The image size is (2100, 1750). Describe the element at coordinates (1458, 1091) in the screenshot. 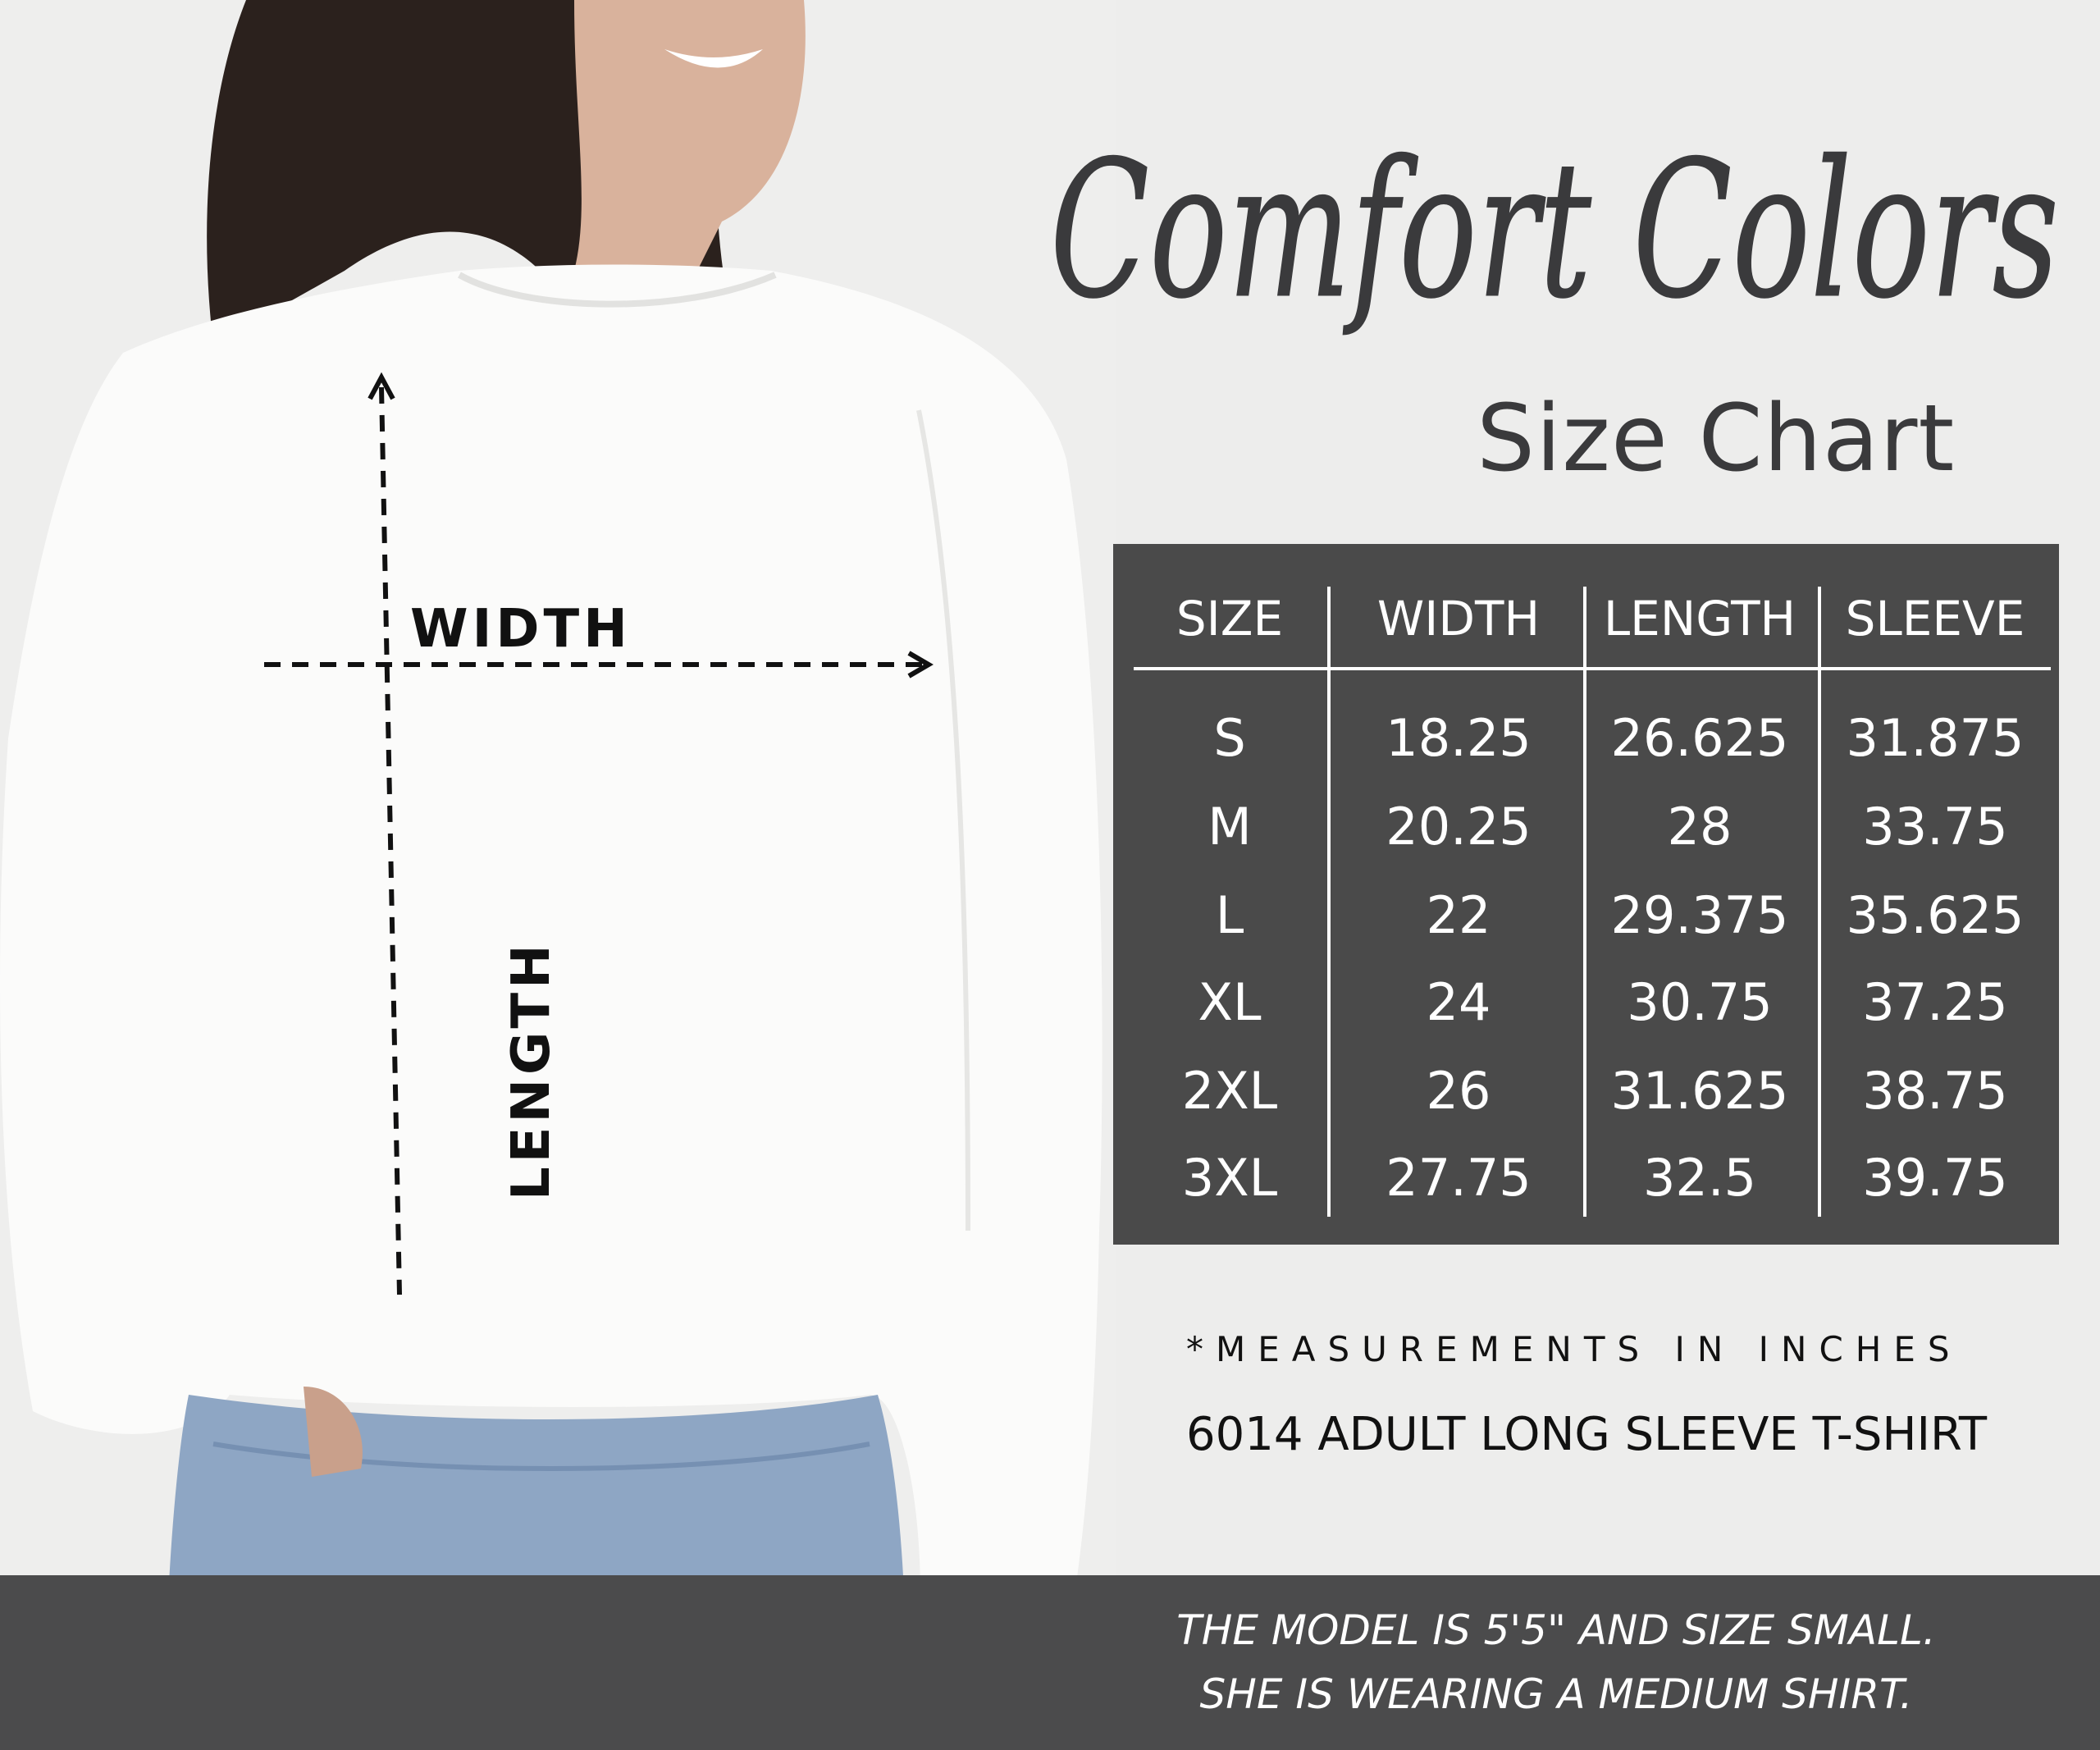

I see `table-cell-width: 26` at that location.